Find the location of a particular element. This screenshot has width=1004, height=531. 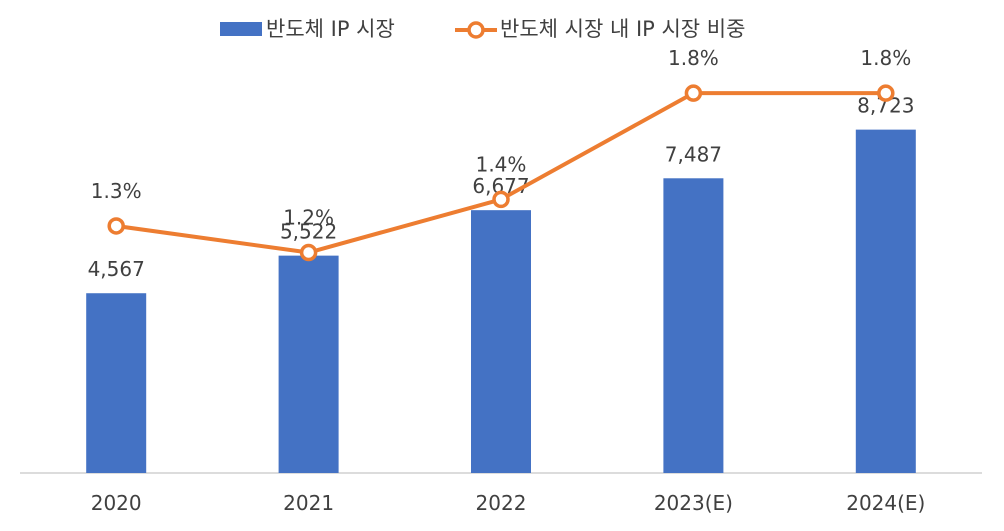

legend-label-line: 반도체 시장 내 IP 시장 비중 is located at coordinates (622, 29).